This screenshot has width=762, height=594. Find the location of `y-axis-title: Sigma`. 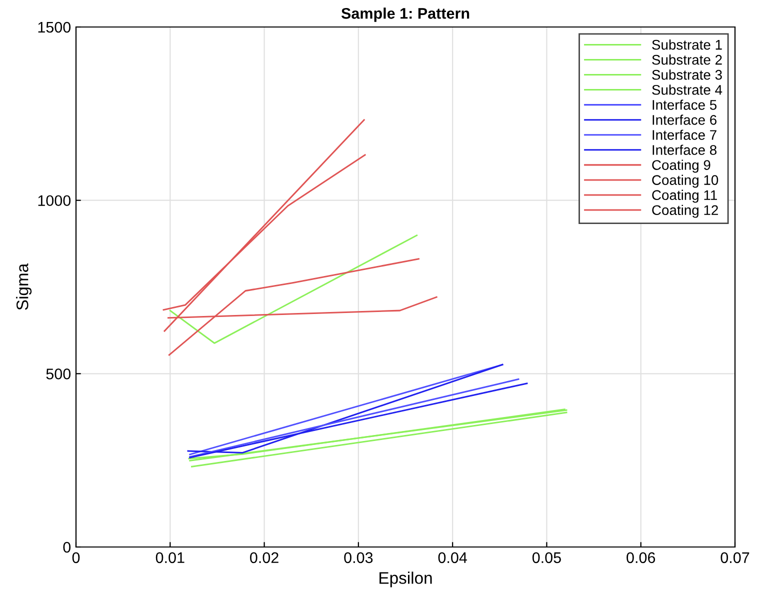

y-axis-title: Sigma is located at coordinates (24, 286).